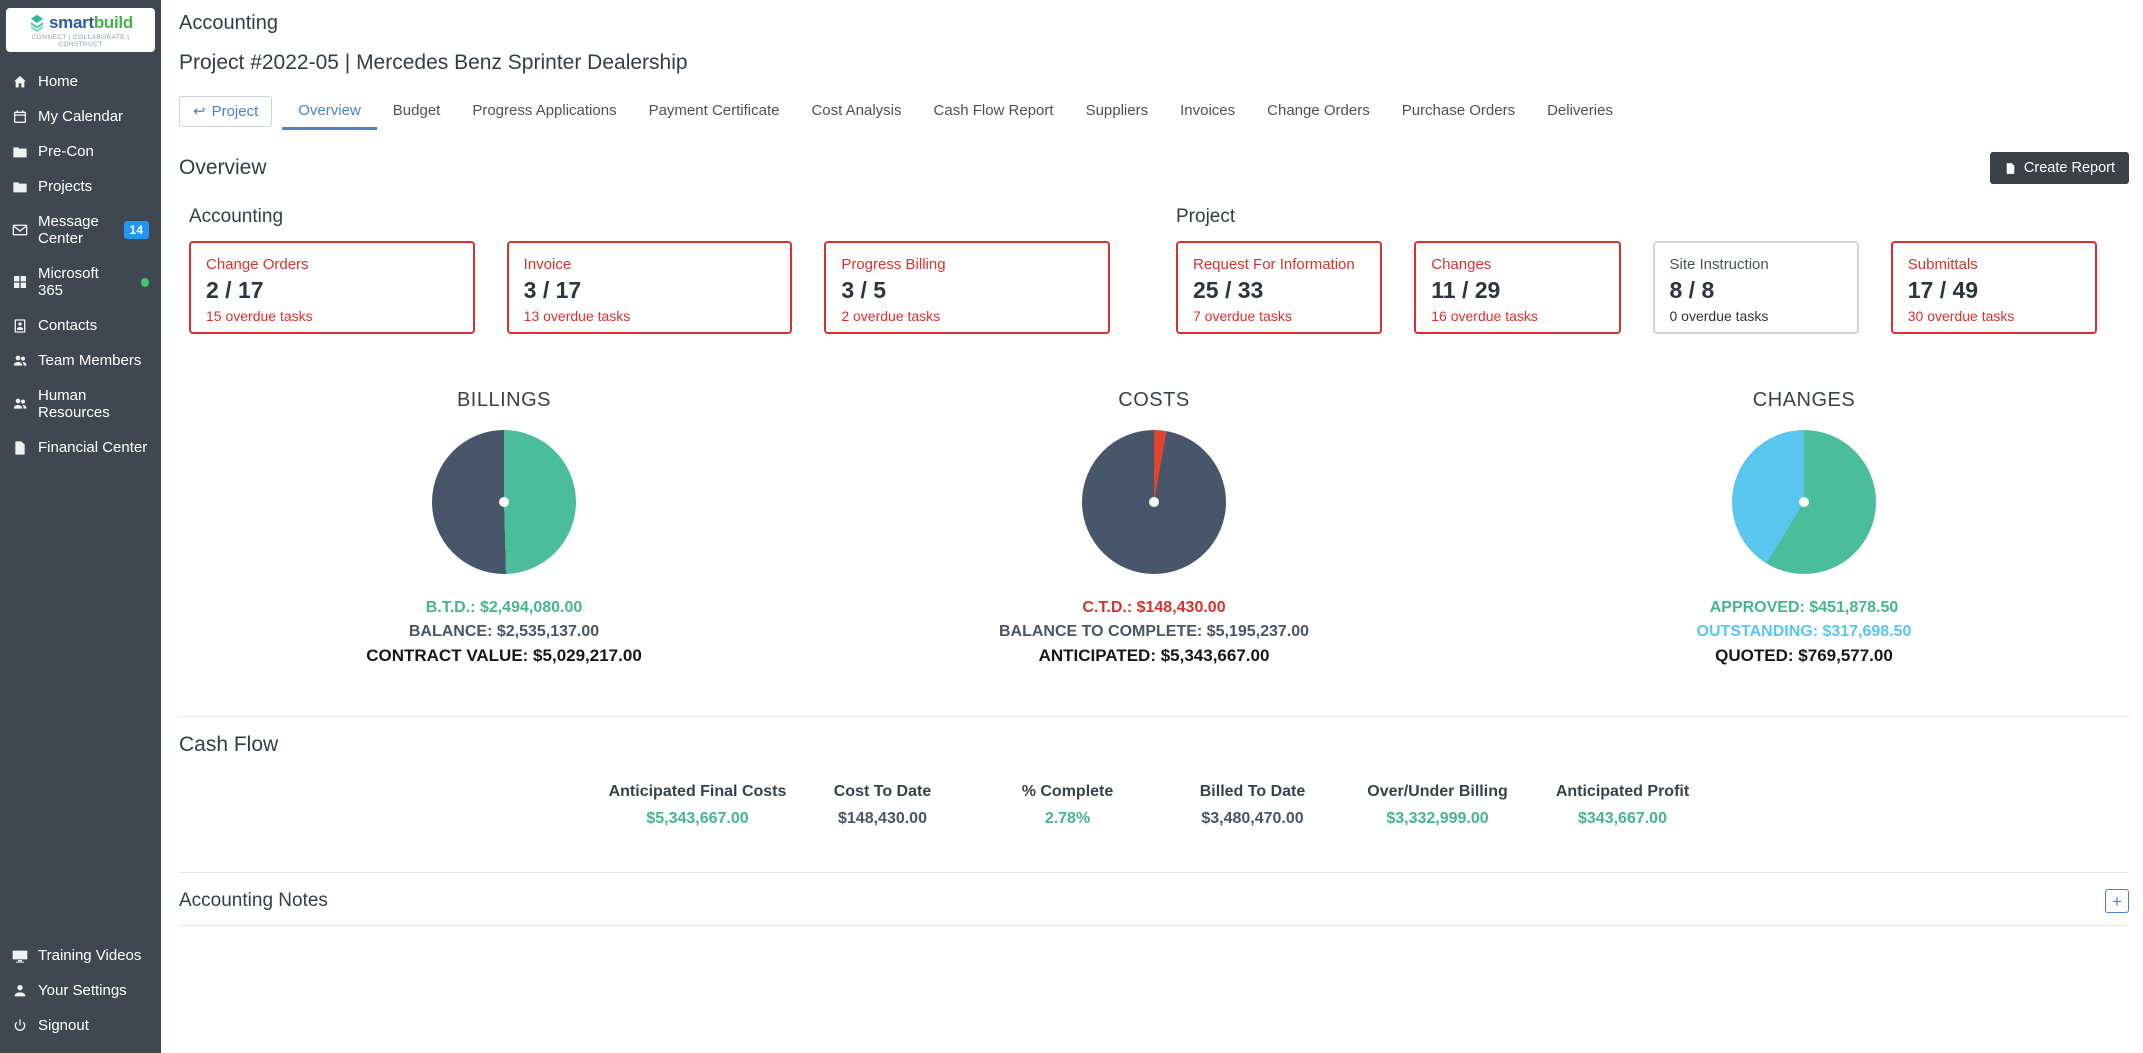 This screenshot has height=1053, width=2143. I want to click on message-count-badge: 14, so click(136, 230).